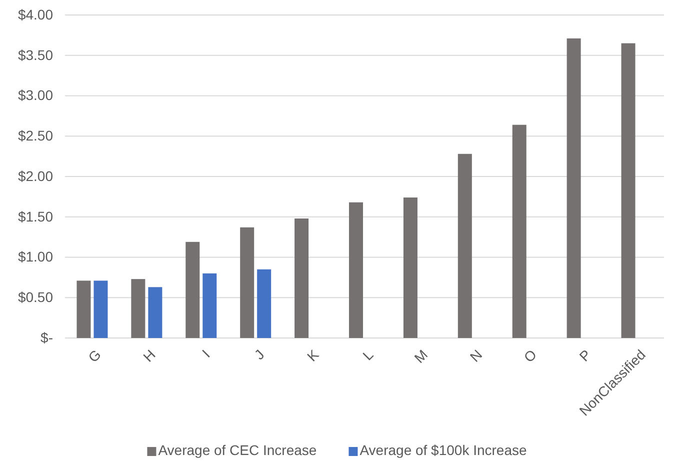 This screenshot has width=674, height=463. Describe the element at coordinates (149, 355) in the screenshot. I see `x-tick-label: H` at that location.